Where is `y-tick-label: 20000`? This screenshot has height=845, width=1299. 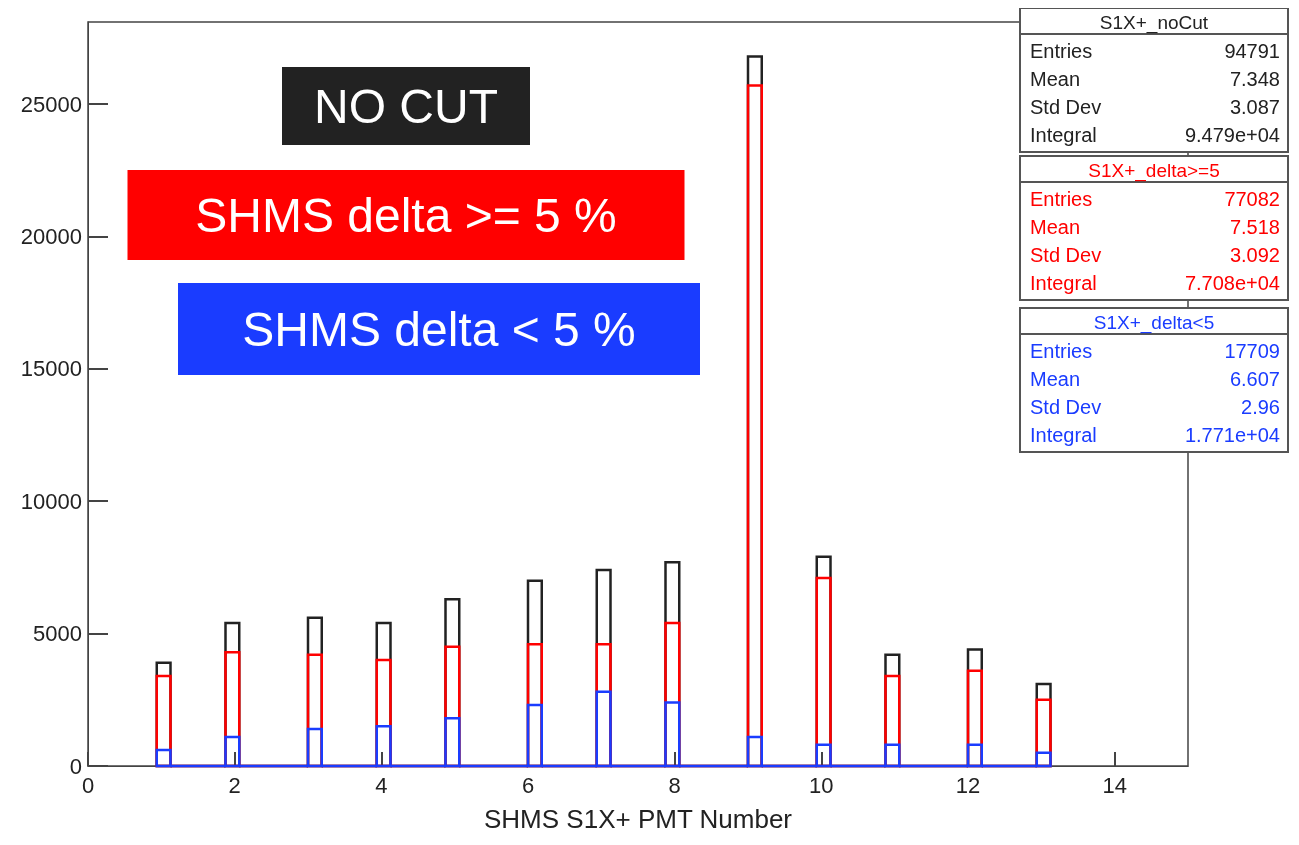
y-tick-label: 20000 is located at coordinates (51, 236).